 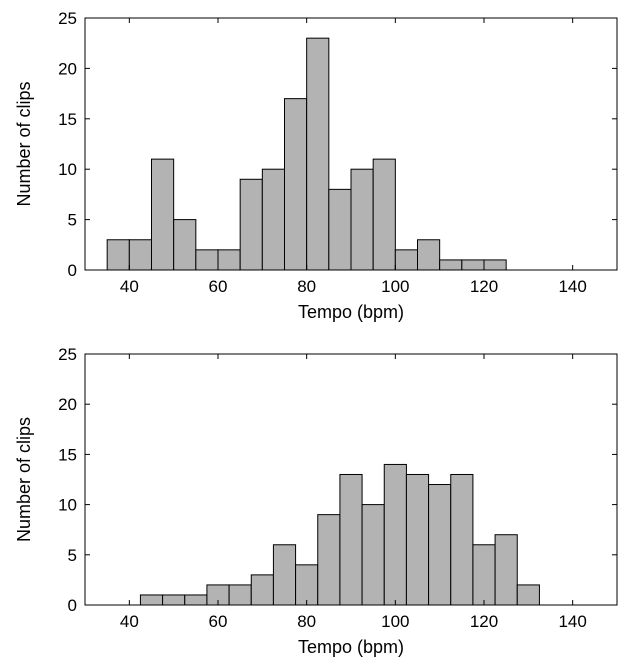 What do you see at coordinates (572, 286) in the screenshot?
I see `panel-top-x-tick-label: 140` at bounding box center [572, 286].